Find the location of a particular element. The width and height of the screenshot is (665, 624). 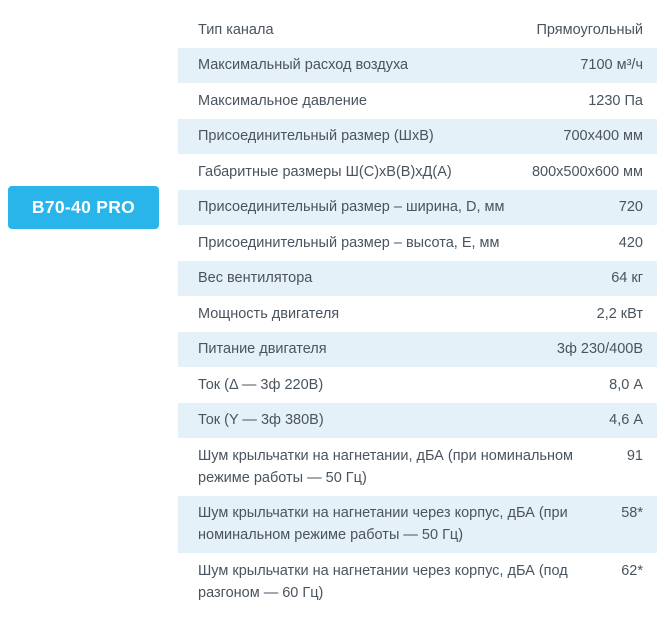

spec-label: Максимальное давление is located at coordinates (282, 100).